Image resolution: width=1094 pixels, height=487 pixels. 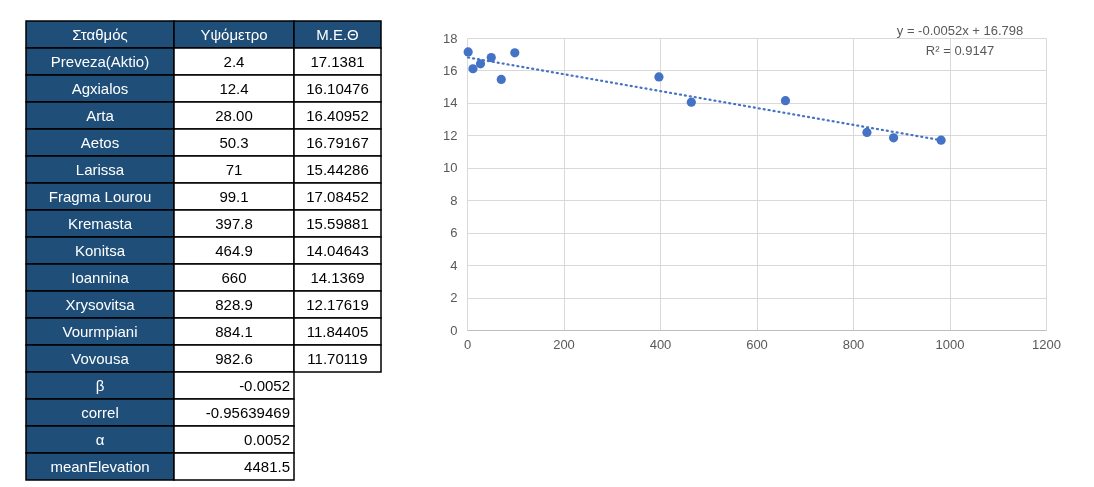 I want to click on category-label: Vourmpiani, so click(x=100, y=331).